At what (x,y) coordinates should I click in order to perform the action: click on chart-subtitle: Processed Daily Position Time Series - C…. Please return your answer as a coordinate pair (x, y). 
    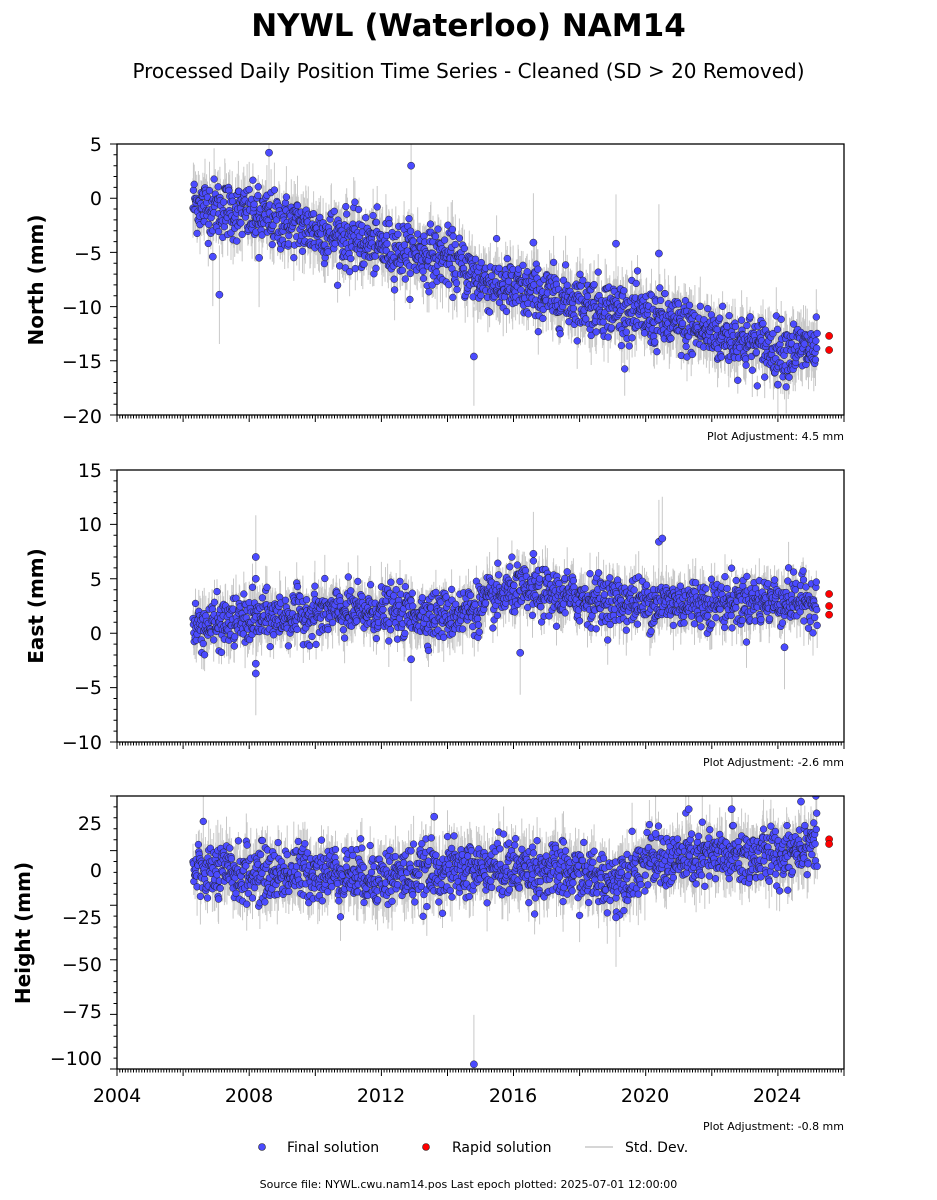
    Looking at the image, I should click on (468, 71).